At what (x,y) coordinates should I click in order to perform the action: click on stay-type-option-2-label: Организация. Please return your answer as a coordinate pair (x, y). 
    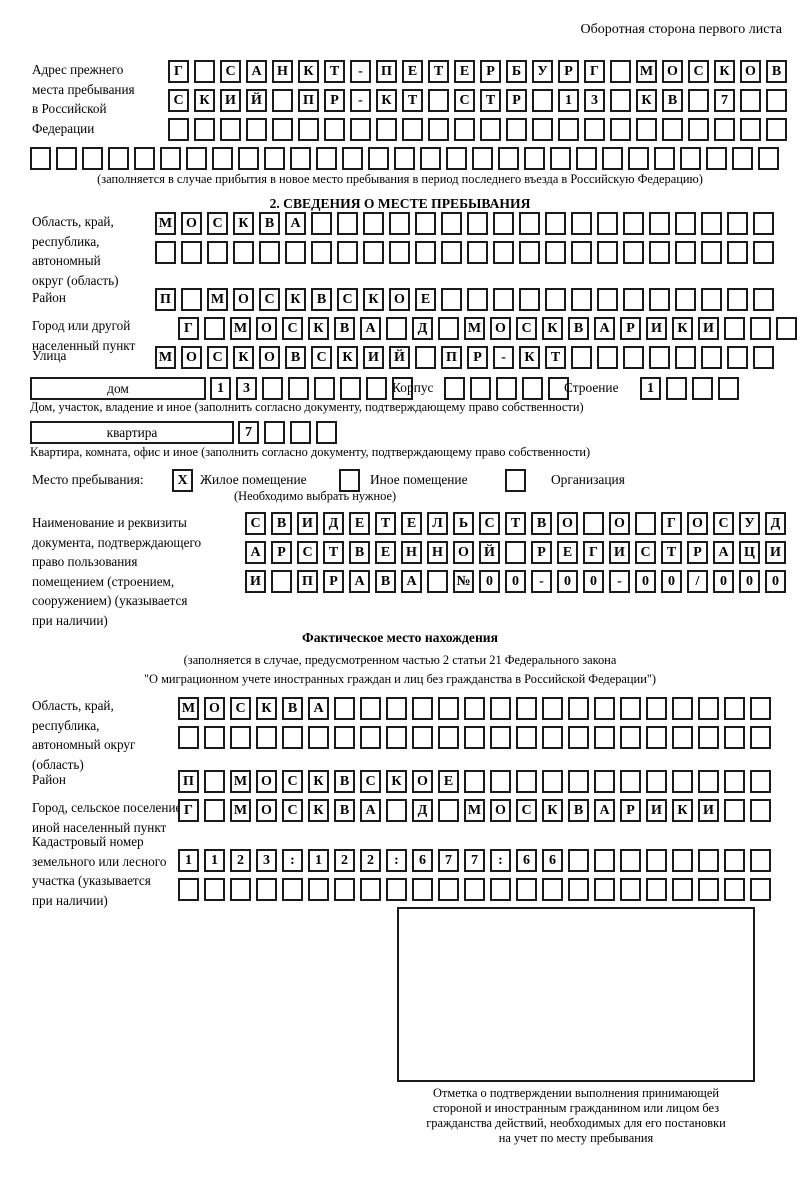
    Looking at the image, I should click on (588, 479).